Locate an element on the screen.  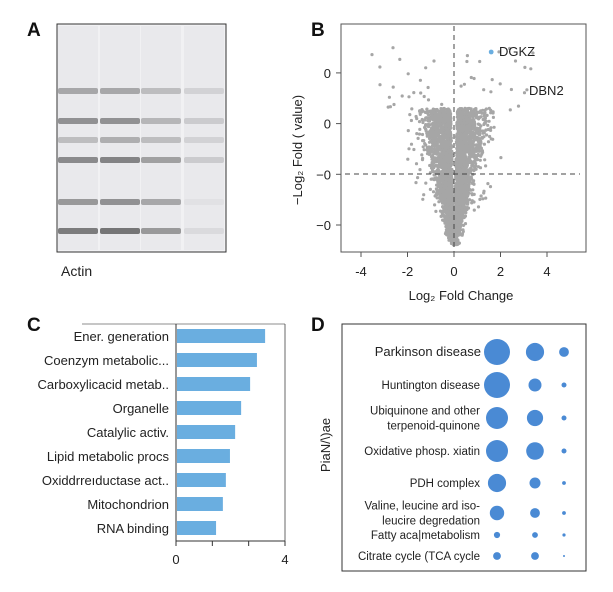
bar is located at coordinates (214, 384).